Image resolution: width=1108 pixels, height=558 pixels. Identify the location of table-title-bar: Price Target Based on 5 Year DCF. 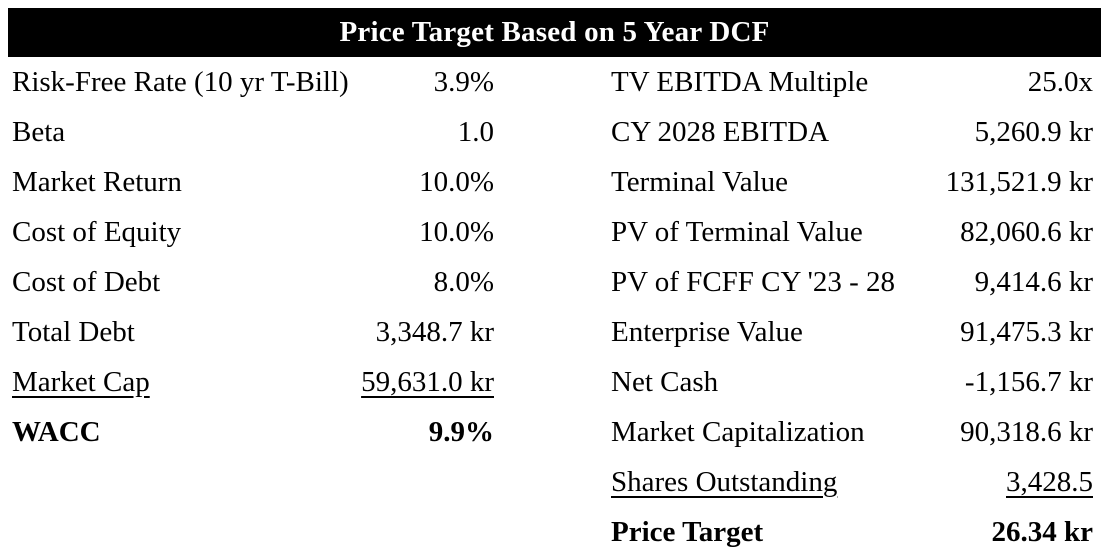
(554, 32).